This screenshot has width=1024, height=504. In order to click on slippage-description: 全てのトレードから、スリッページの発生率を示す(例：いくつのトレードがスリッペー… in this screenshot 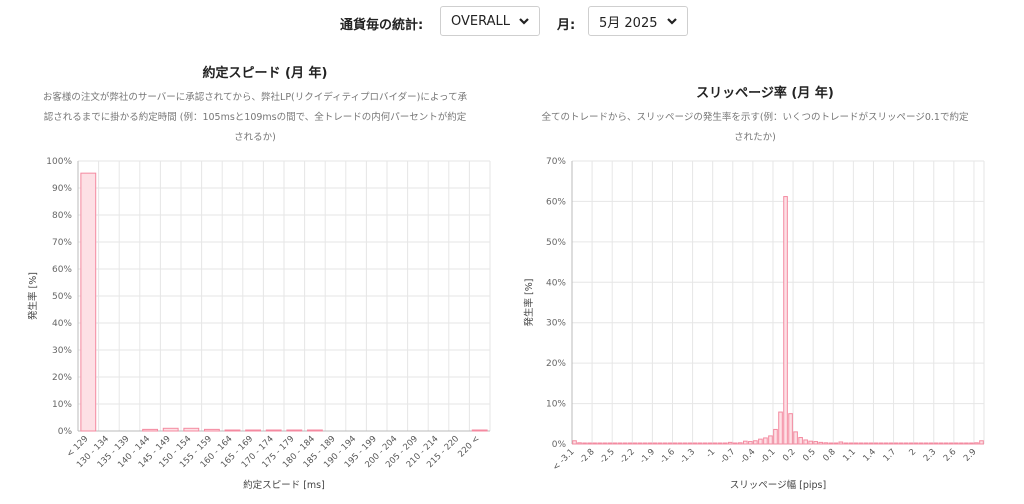, I will do `click(755, 127)`.